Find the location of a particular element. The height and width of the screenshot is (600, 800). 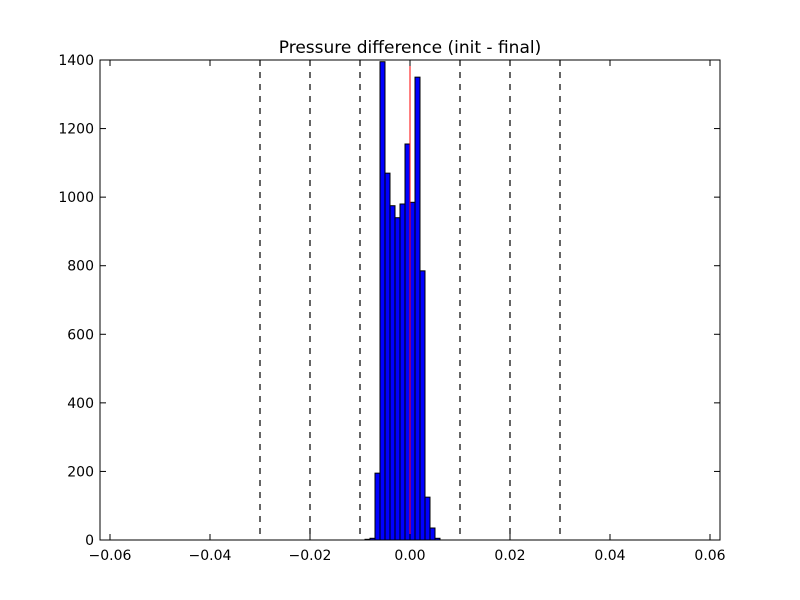

x-tick-label-5: 0.04 is located at coordinates (609, 556).